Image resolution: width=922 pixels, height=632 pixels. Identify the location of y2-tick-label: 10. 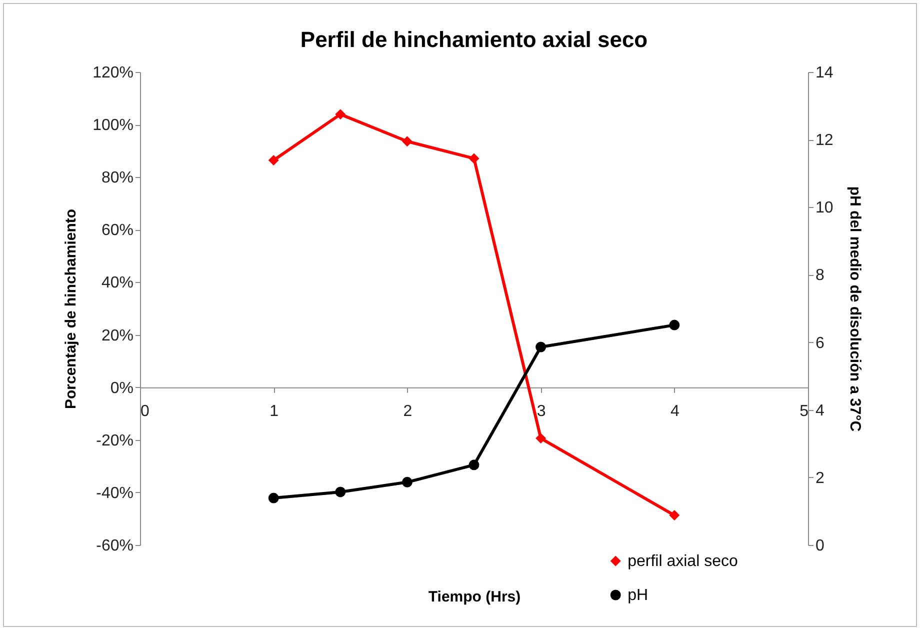
(825, 208).